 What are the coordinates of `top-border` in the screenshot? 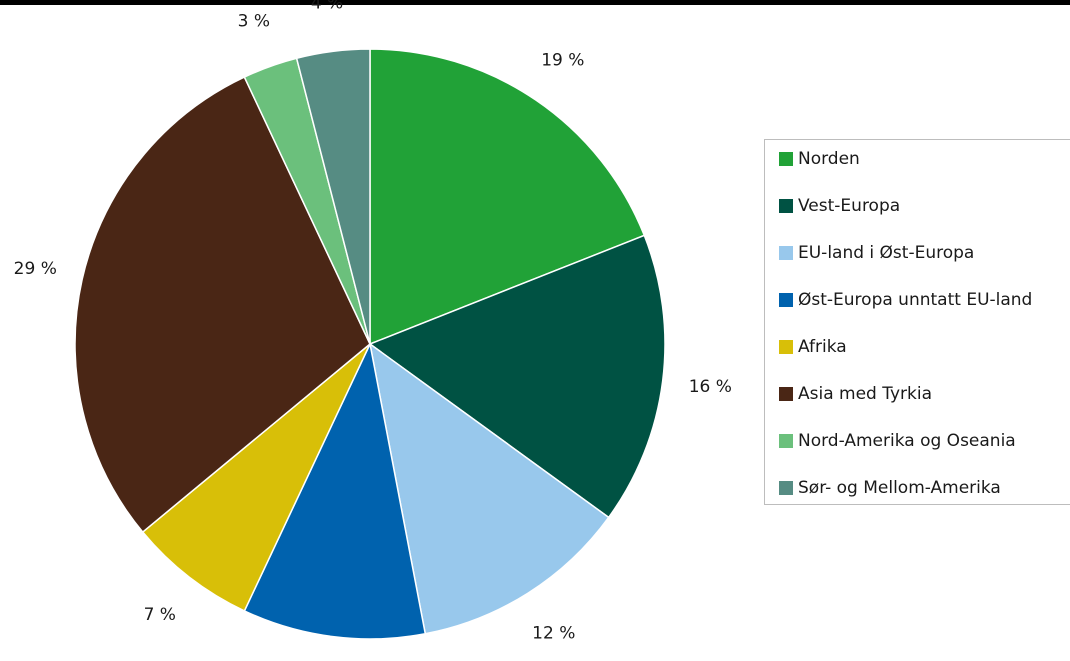 It's located at (535, 2).